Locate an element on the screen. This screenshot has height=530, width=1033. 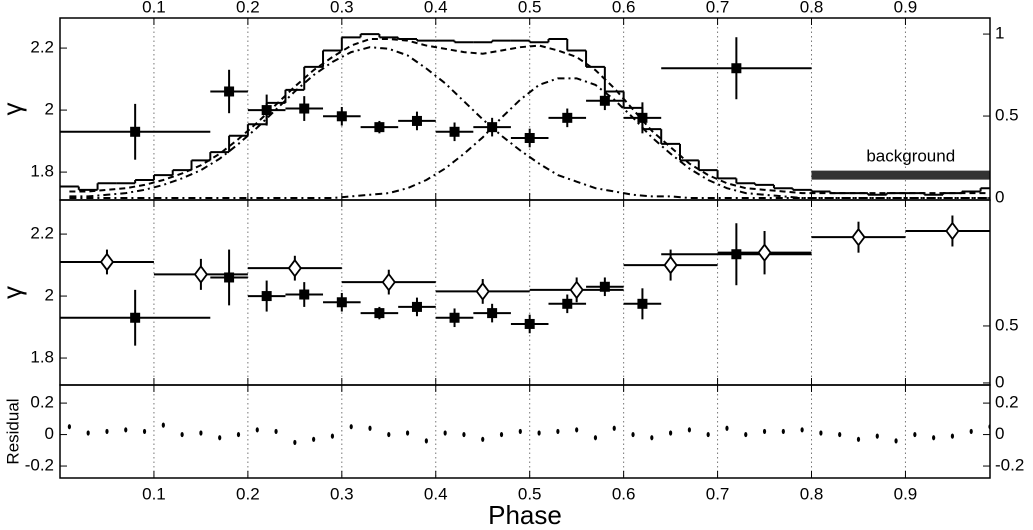
x-tick-label: 0.8 is located at coordinates (812, 493).